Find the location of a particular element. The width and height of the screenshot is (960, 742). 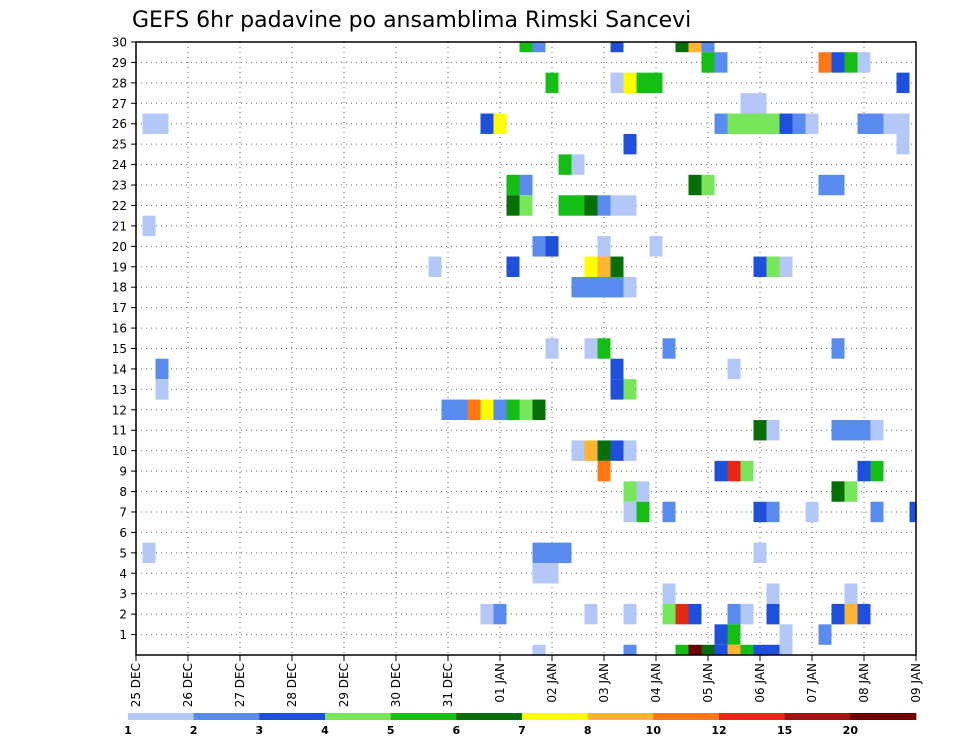

y-tick-label: 27 is located at coordinates (119, 104).